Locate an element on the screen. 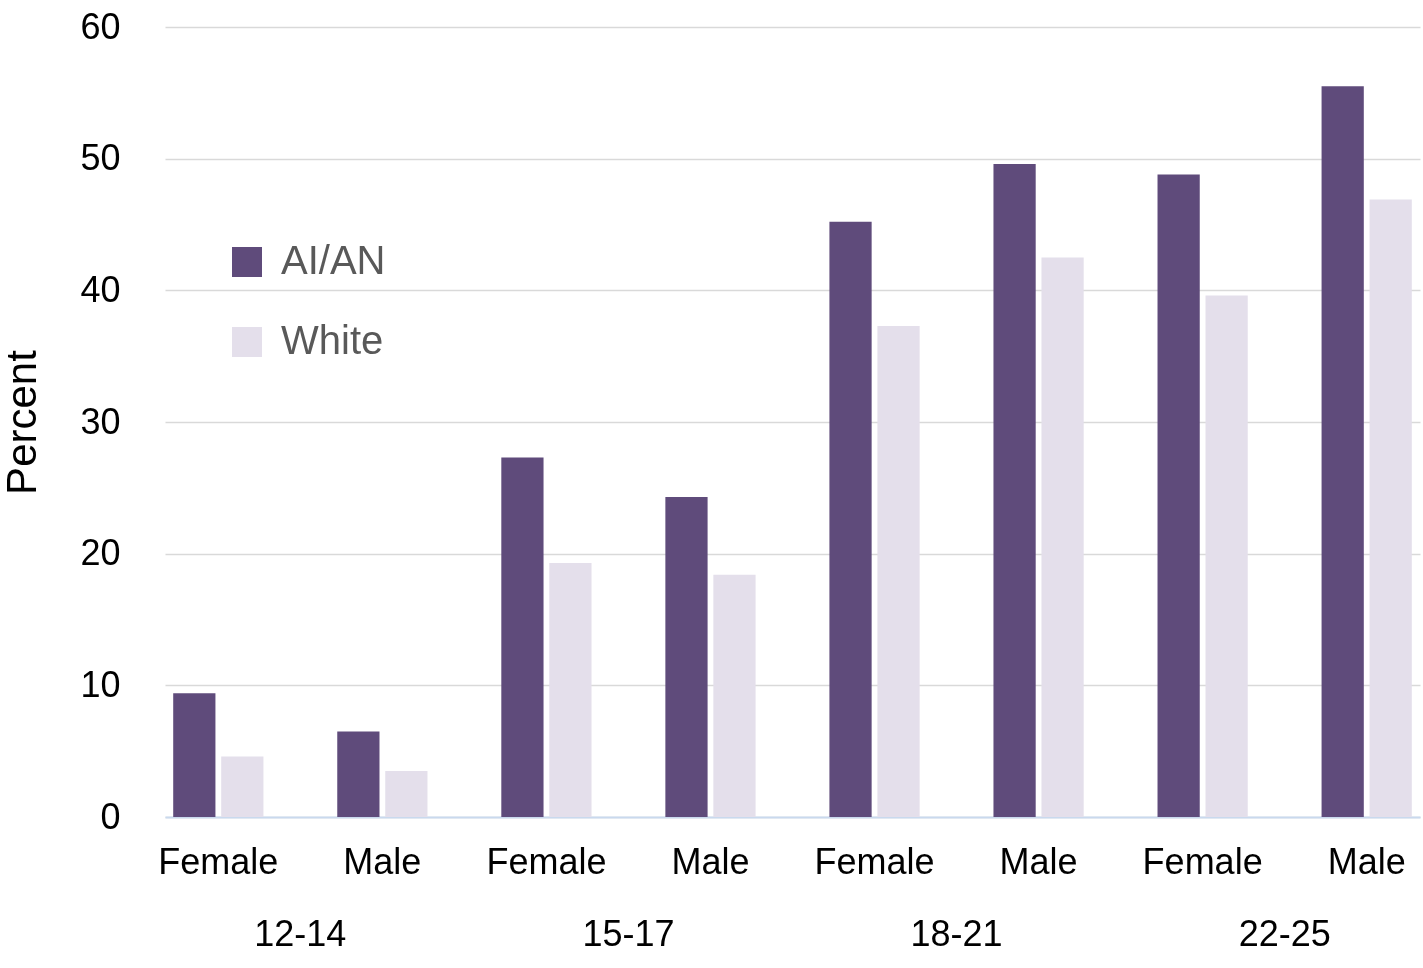  text: 12-14 is located at coordinates (300, 933).